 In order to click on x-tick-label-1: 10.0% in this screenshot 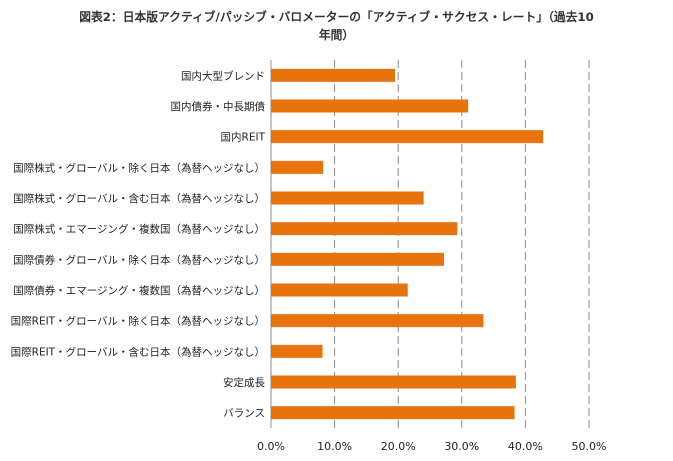, I will do `click(334, 446)`.